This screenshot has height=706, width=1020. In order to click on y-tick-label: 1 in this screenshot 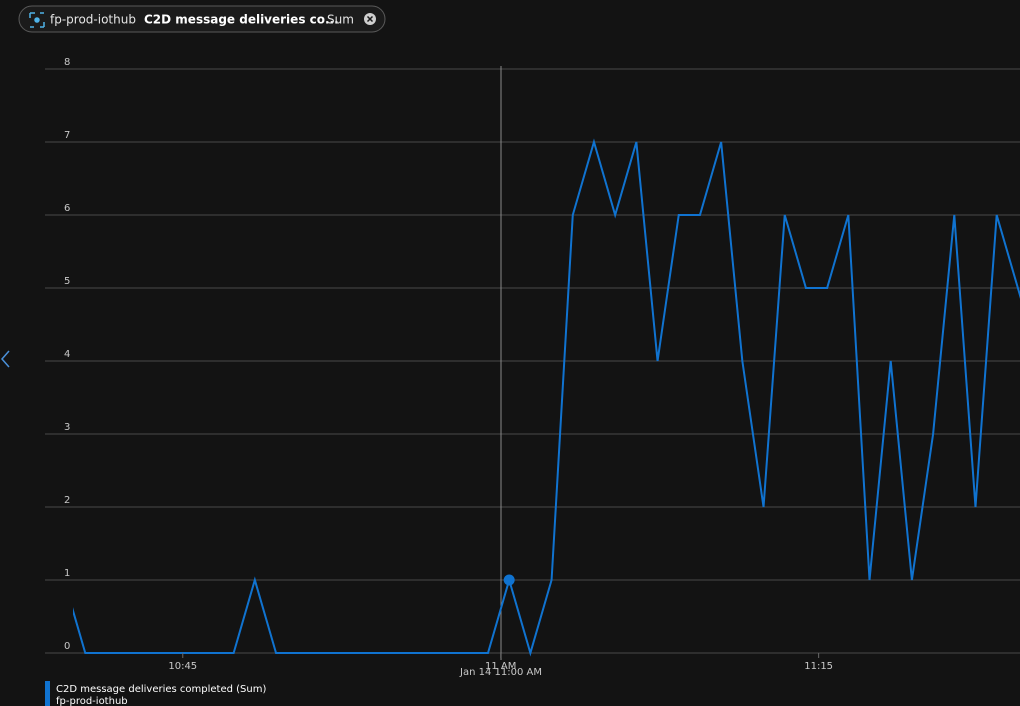, I will do `click(67, 573)`.